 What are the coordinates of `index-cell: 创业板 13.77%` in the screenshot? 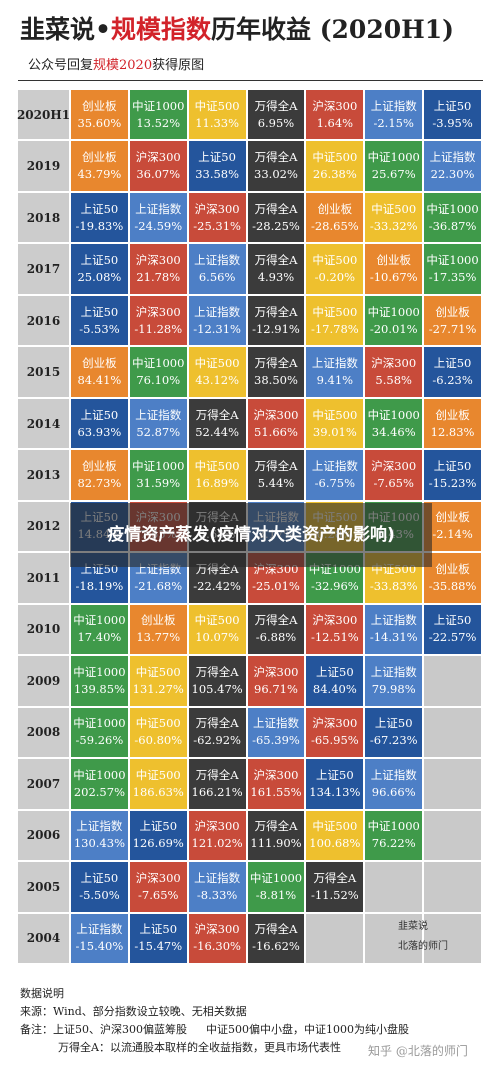 It's located at (158, 629).